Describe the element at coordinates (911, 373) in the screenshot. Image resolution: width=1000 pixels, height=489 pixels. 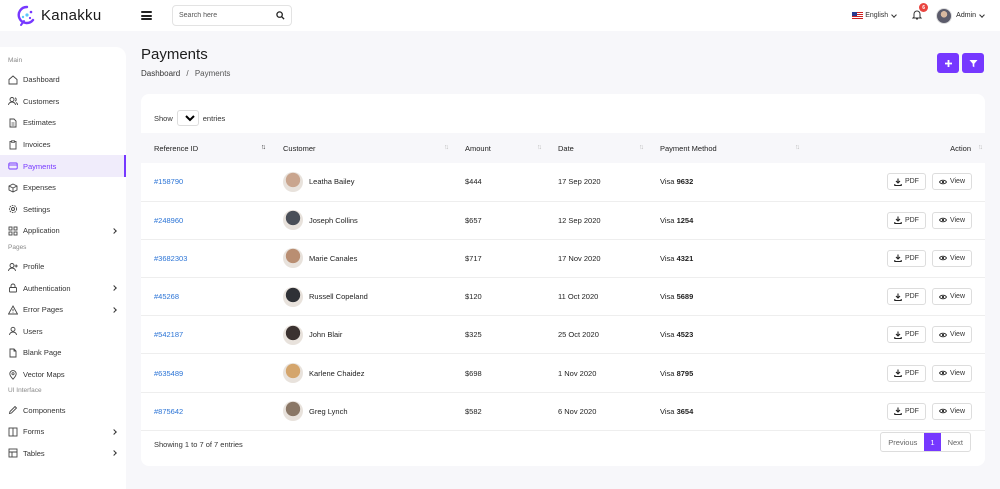
I see `pdf-label: PDF` at that location.